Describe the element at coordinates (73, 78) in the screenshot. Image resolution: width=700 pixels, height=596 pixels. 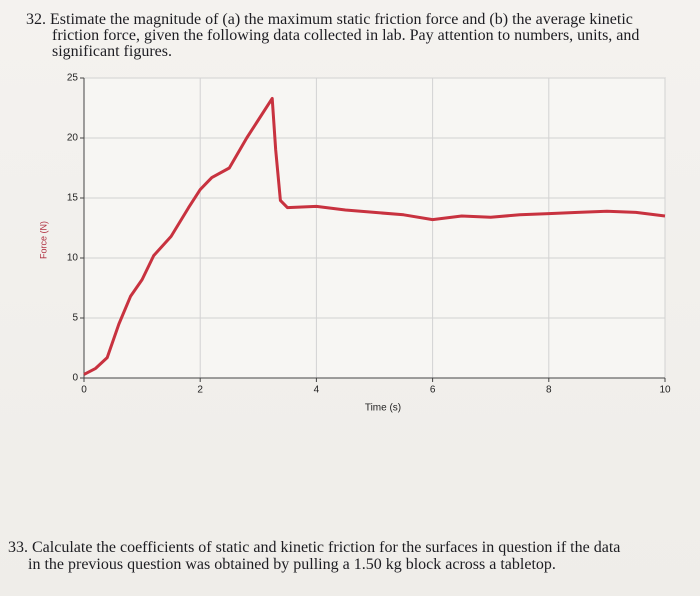
I see `y-tick-label: 25` at that location.